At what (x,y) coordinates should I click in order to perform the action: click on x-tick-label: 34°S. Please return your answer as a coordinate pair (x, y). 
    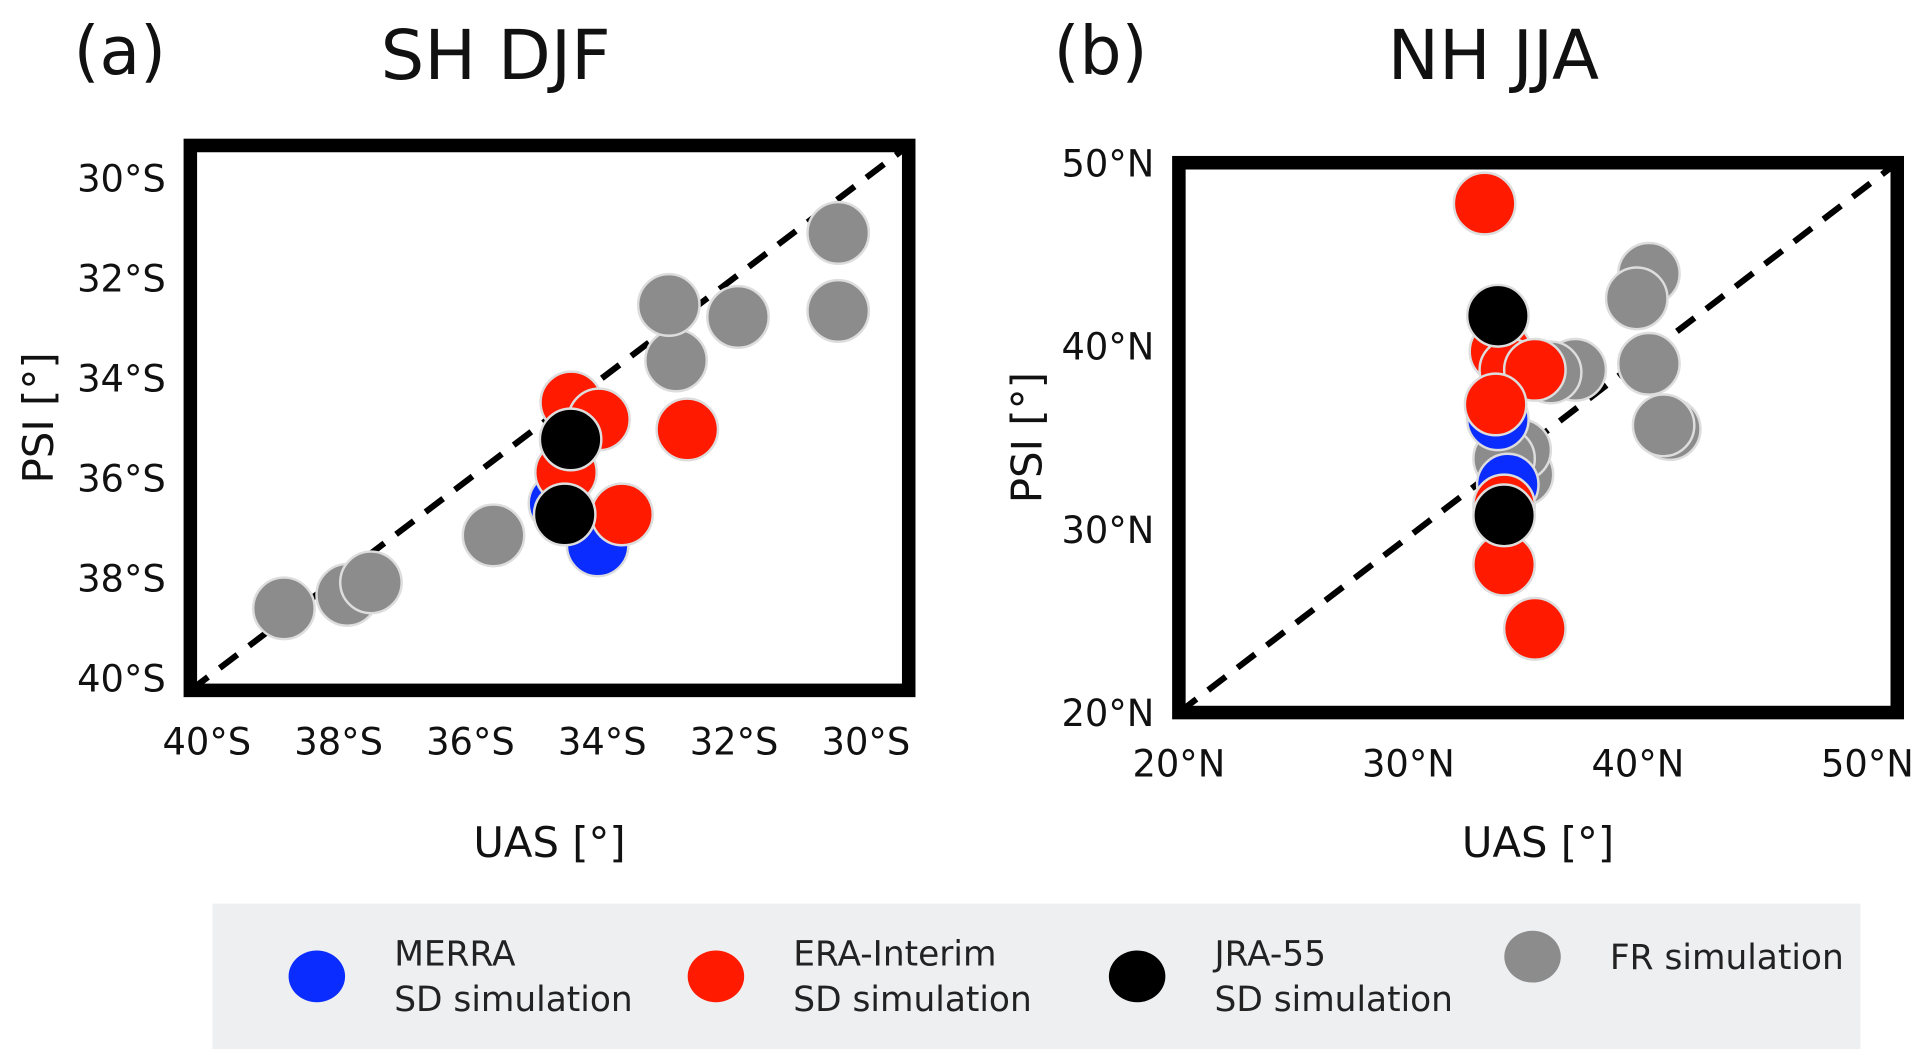
    Looking at the image, I should click on (602, 741).